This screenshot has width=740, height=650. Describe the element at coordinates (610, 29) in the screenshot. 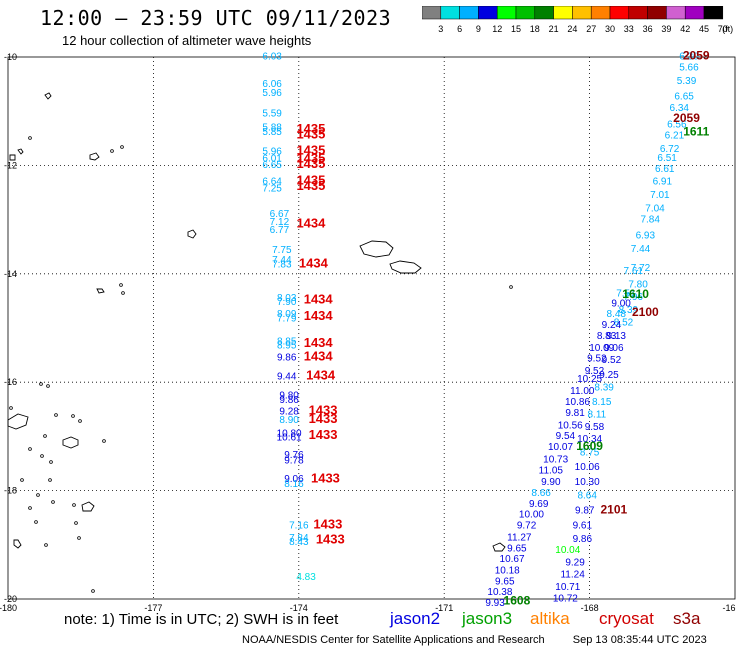

I see `scale-label: 30` at that location.